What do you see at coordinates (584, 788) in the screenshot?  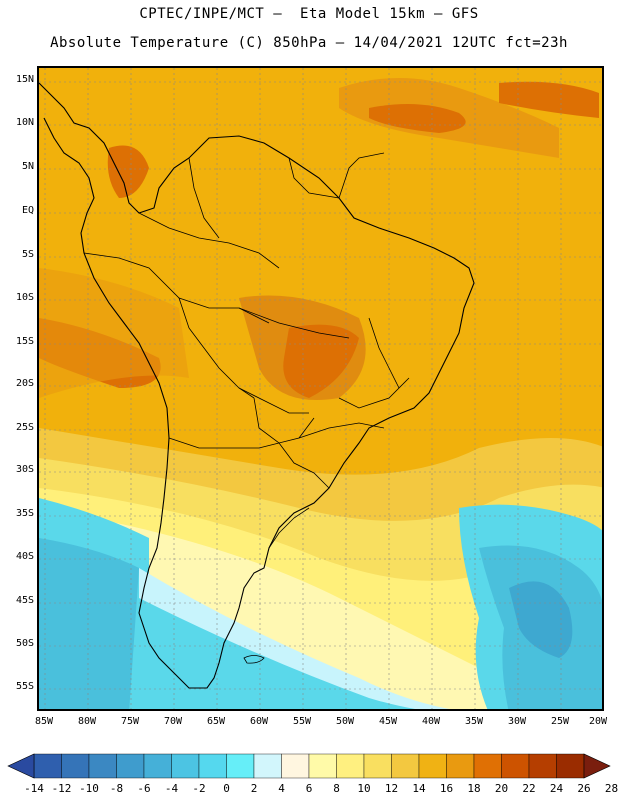 I see `colorbar-tick-label: 26` at bounding box center [584, 788].